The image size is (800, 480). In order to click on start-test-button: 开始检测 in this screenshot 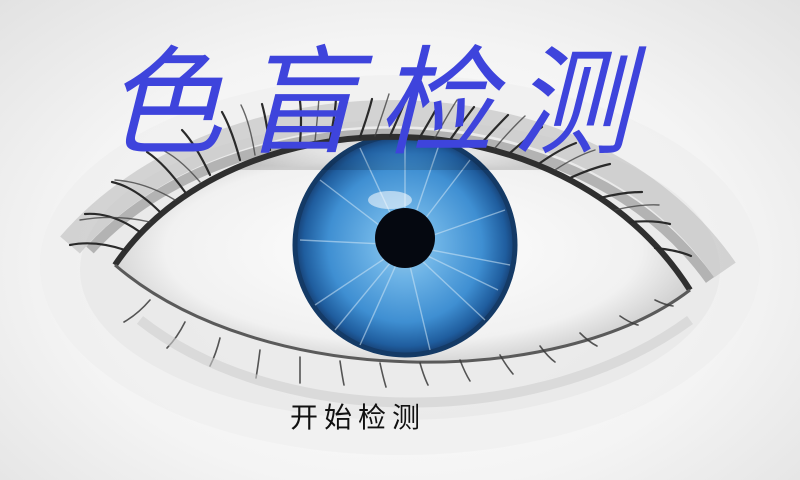, I will do `click(358, 418)`.